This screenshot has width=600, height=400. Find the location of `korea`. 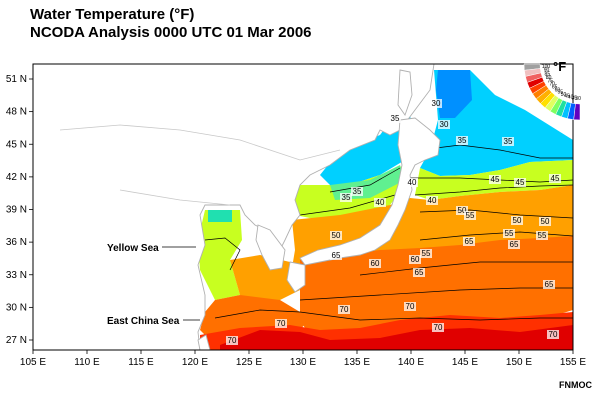

korea is located at coordinates (270, 247).